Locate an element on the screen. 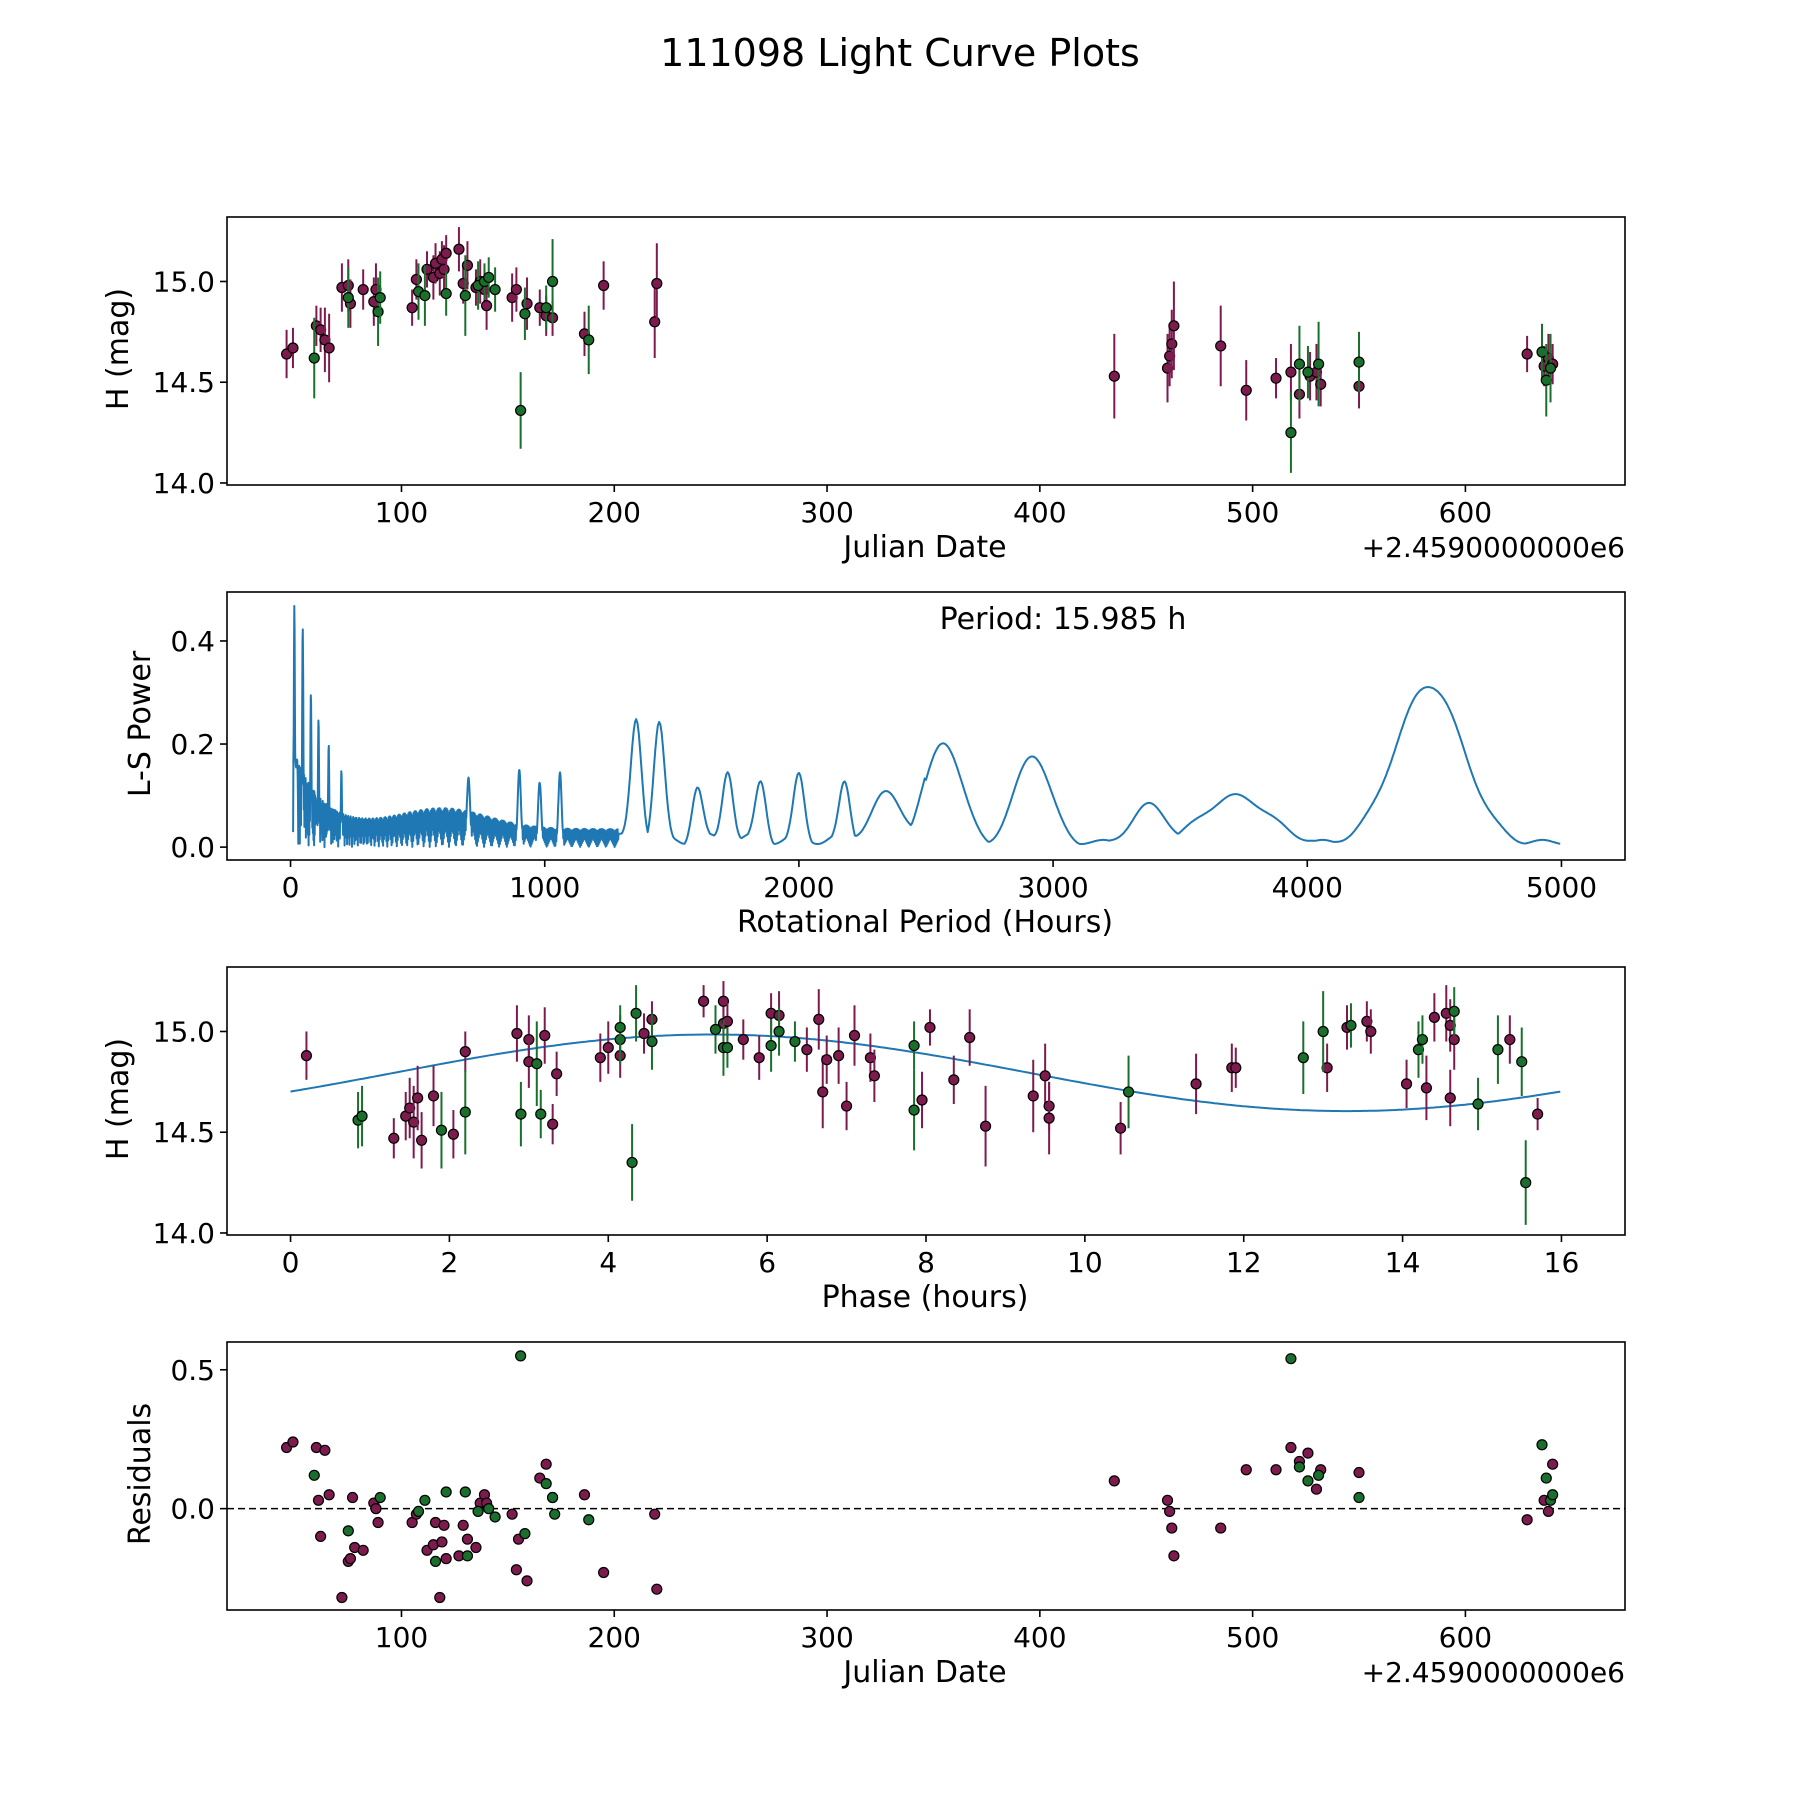  periodogram-x-tick-label: 4000 is located at coordinates (1307, 887).